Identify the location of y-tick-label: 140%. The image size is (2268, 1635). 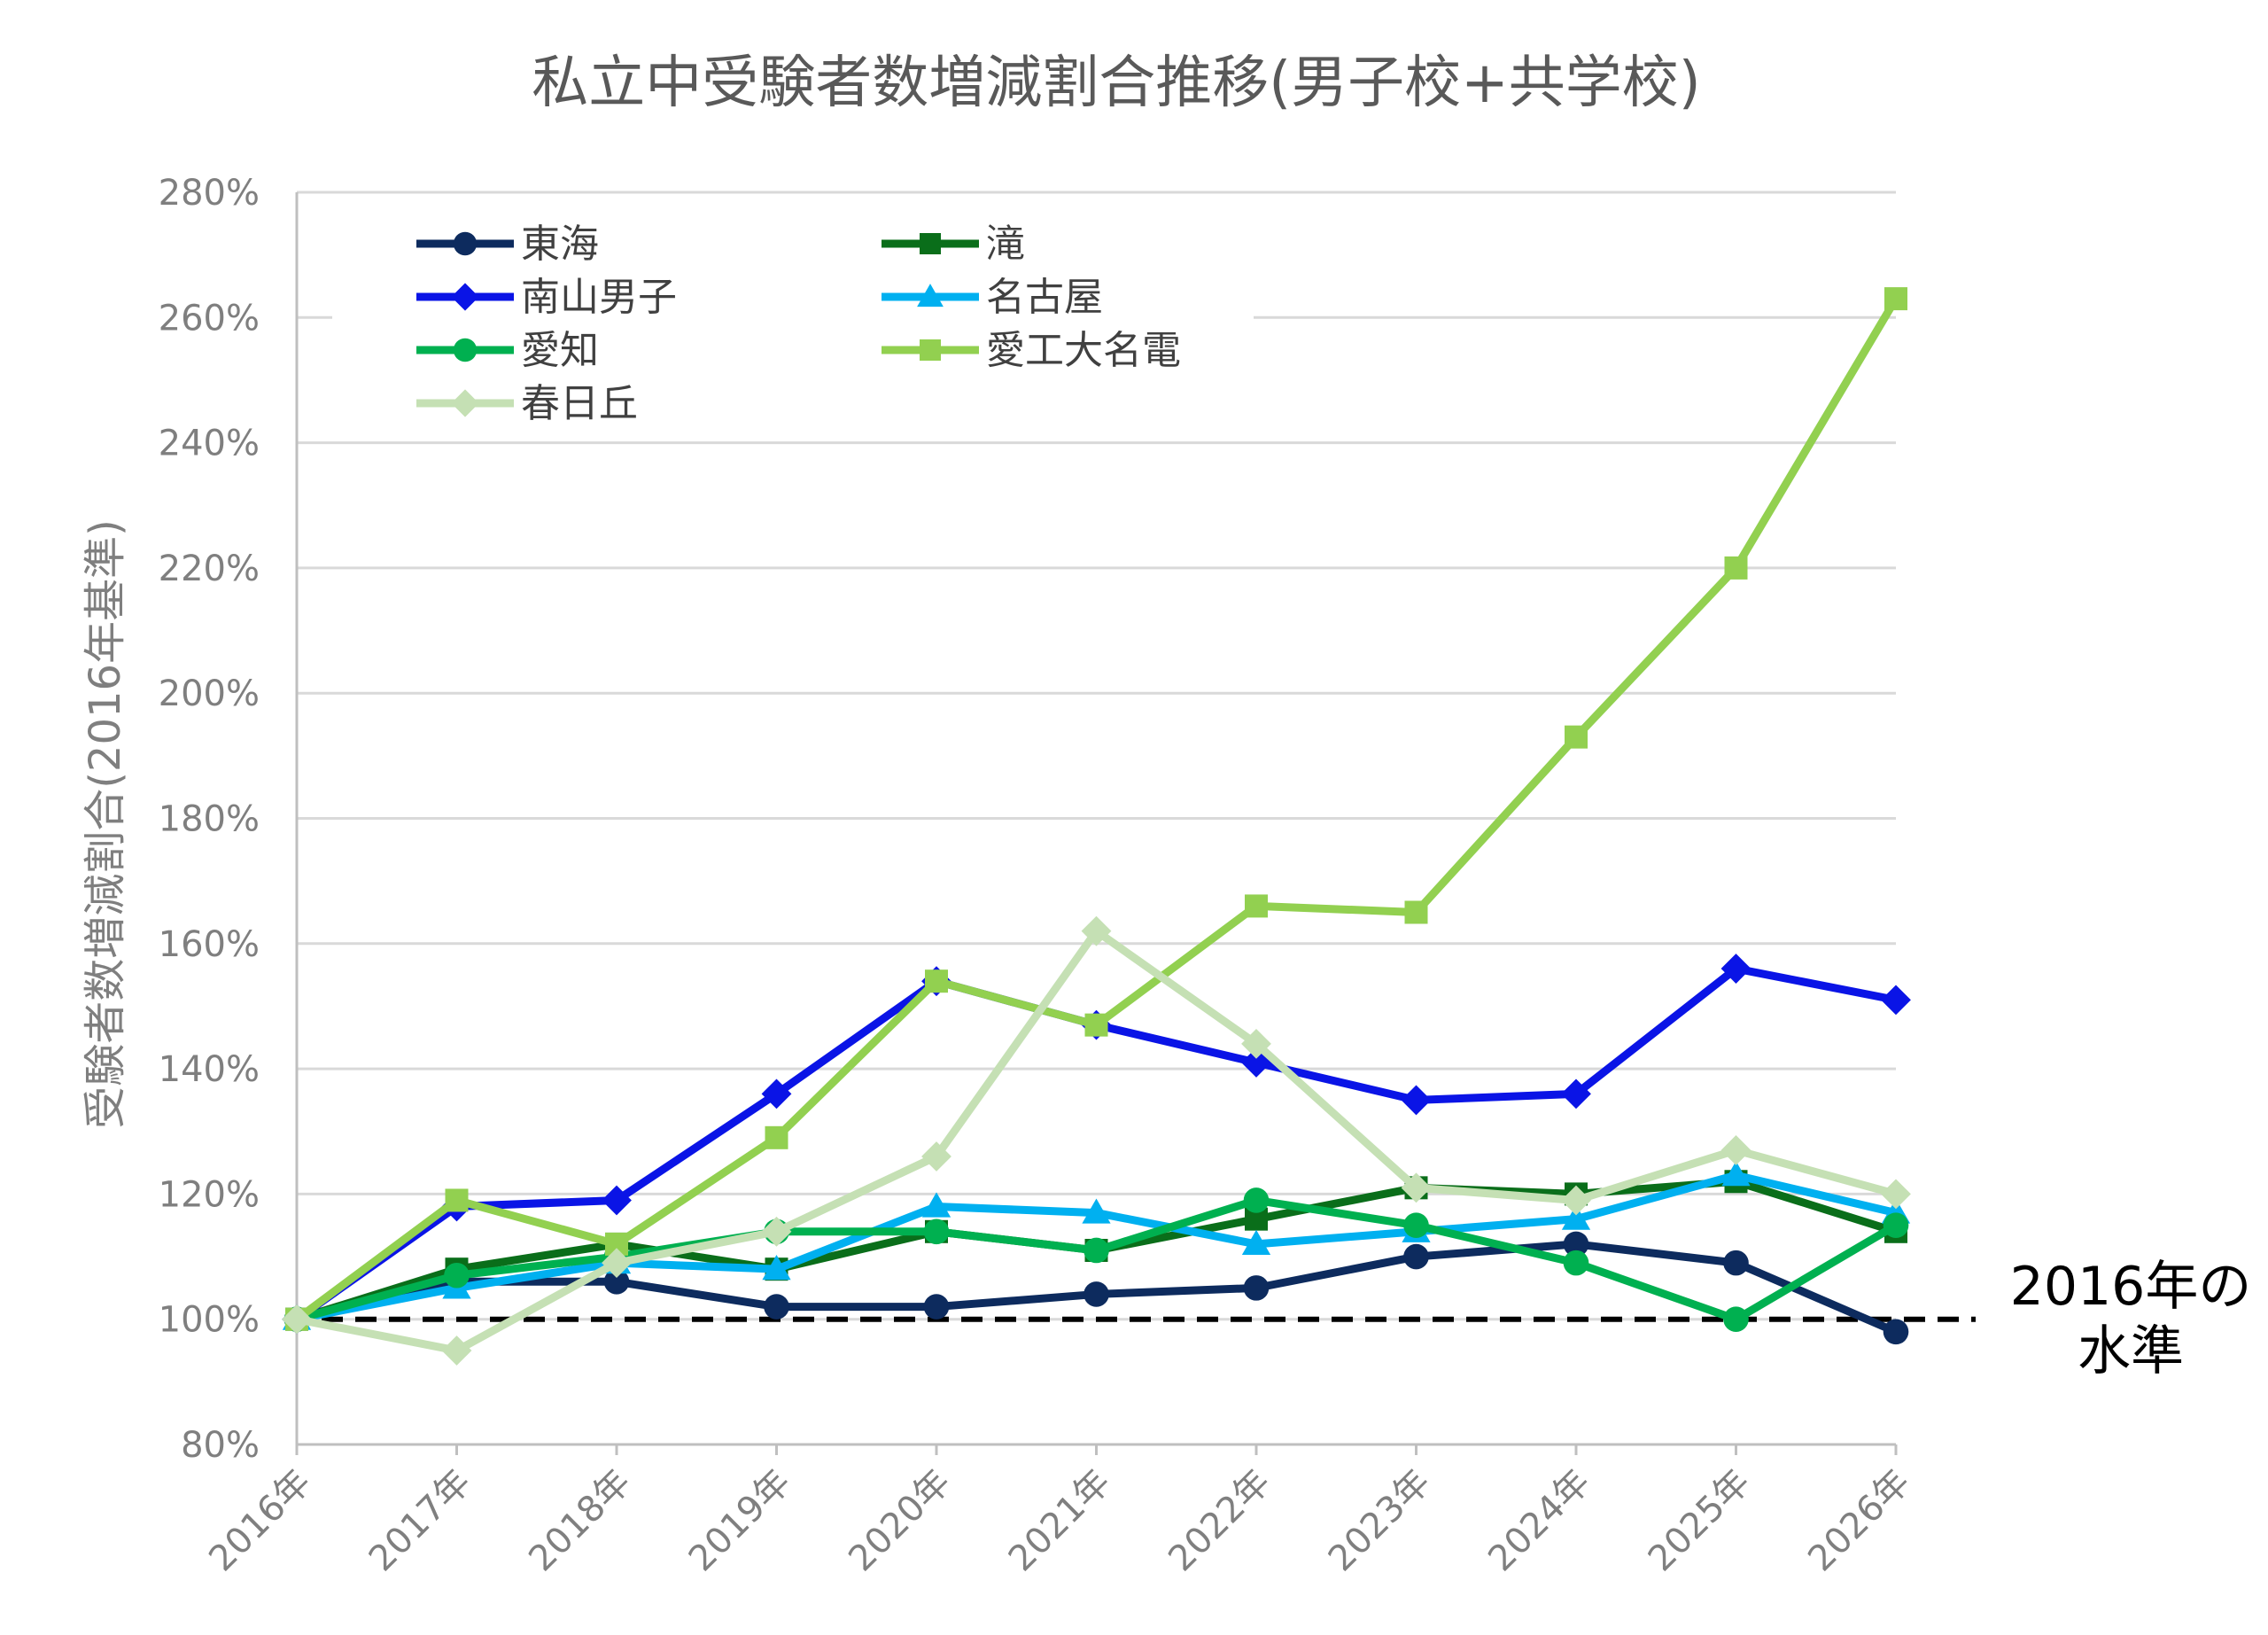
(209, 1069).